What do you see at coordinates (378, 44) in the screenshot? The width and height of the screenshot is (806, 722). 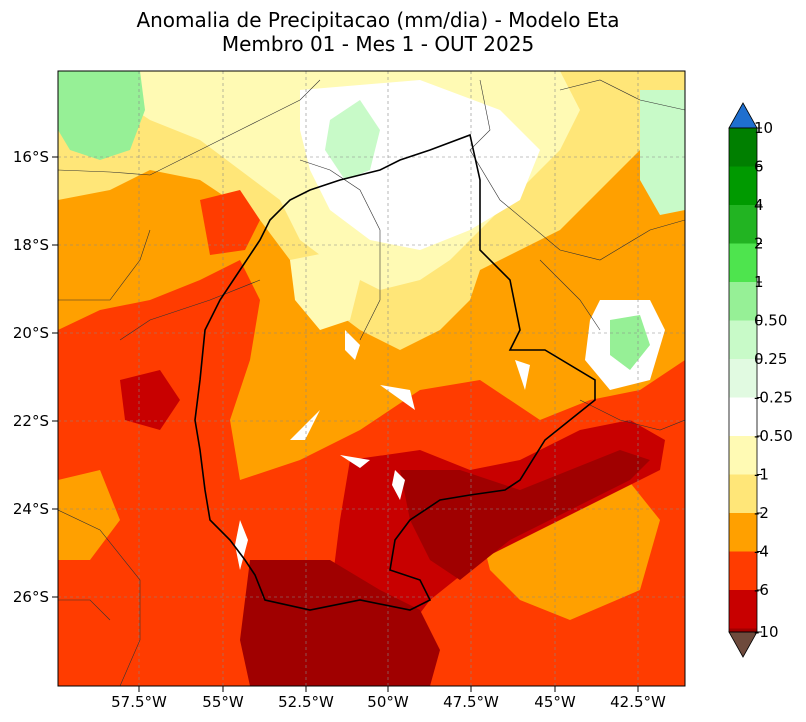 I see `map-title-line2: Membro 01 - Mes 1 - OUT 2025` at bounding box center [378, 44].